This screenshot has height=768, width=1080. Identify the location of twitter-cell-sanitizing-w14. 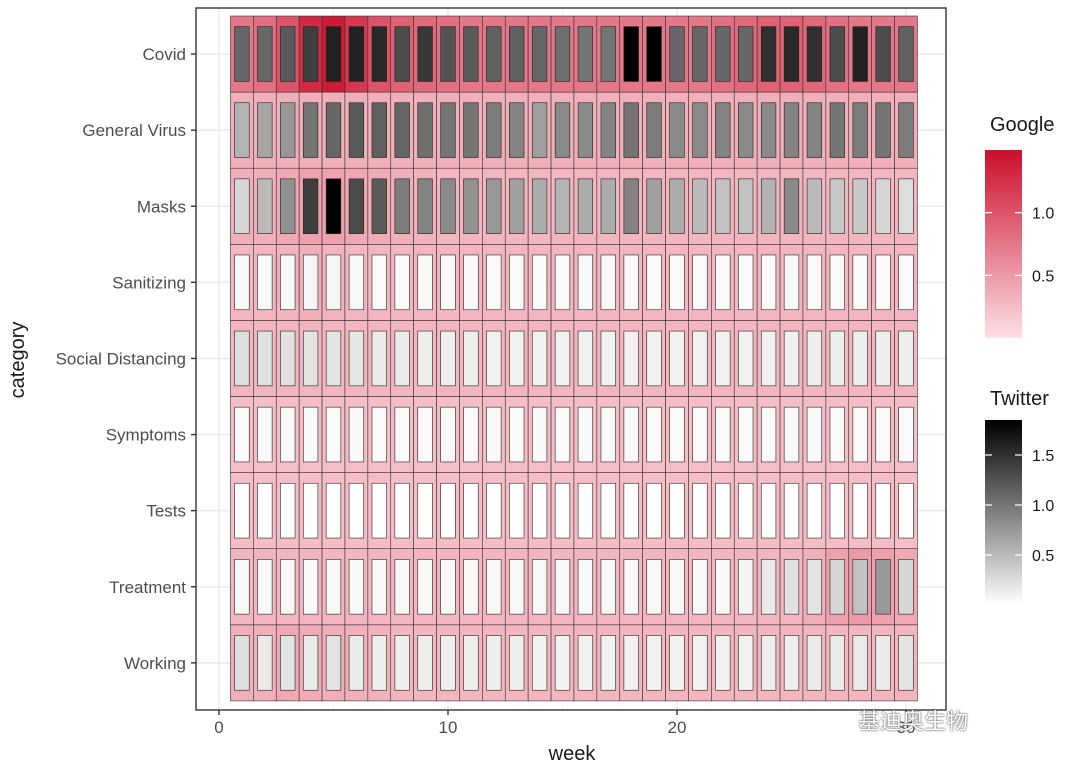
(539, 282).